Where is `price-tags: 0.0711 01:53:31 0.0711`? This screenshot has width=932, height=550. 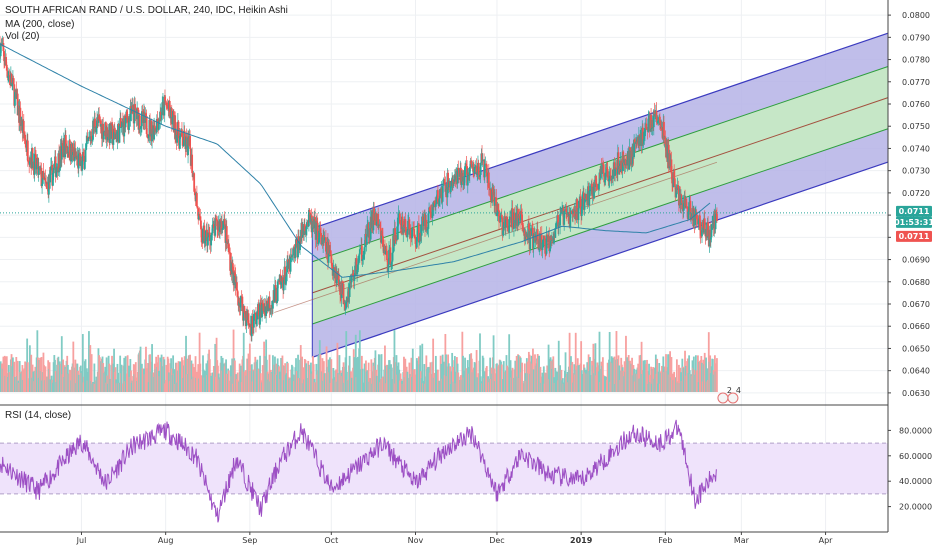 price-tags: 0.0711 01:53:31 0.0711 is located at coordinates (913, 223).